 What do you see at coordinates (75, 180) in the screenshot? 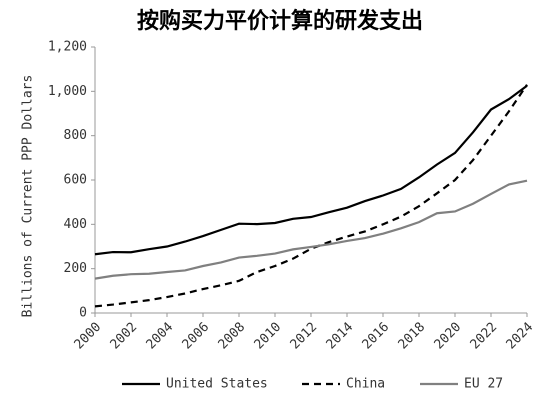
I see `y-tick-label: 600` at bounding box center [75, 180].